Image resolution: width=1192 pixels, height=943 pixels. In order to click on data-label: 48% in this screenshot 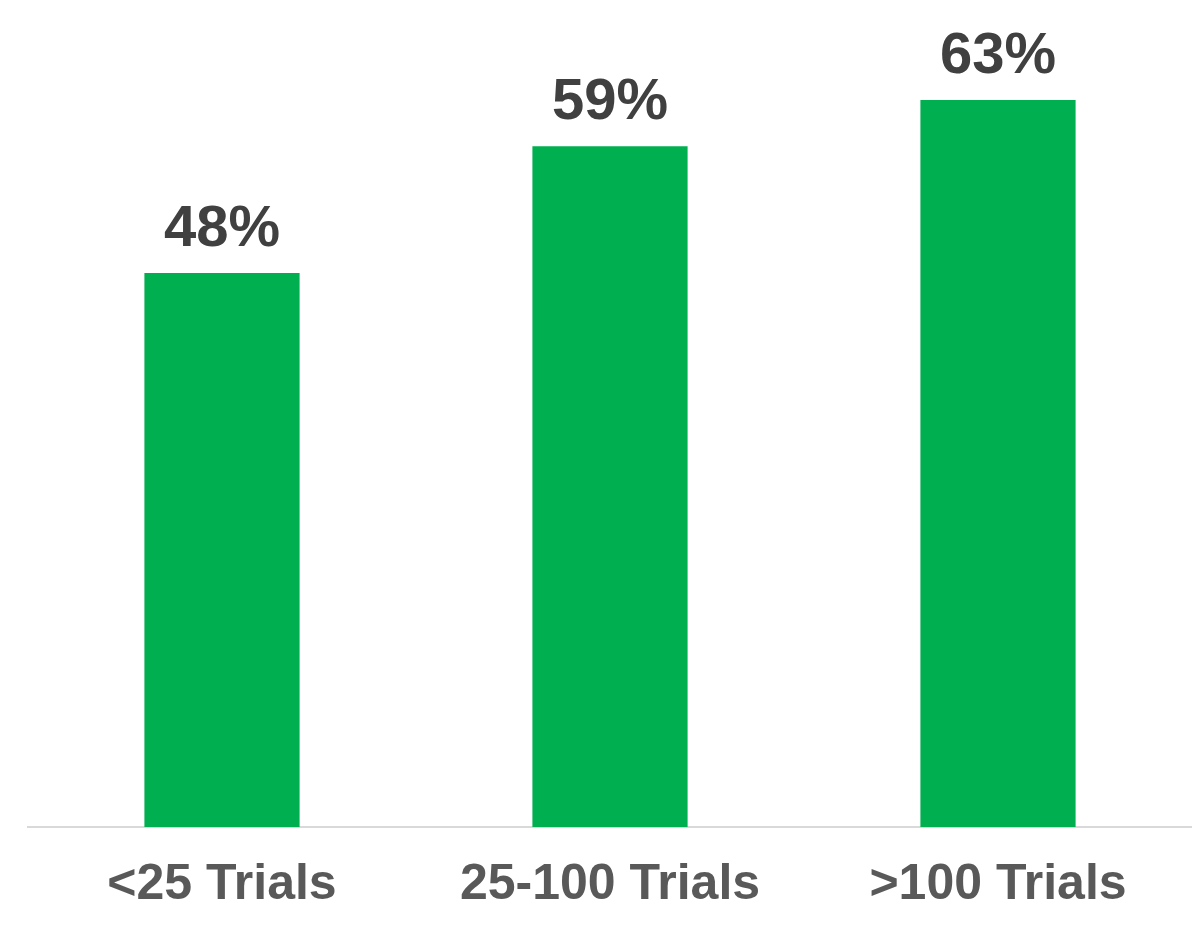, I will do `click(222, 226)`.